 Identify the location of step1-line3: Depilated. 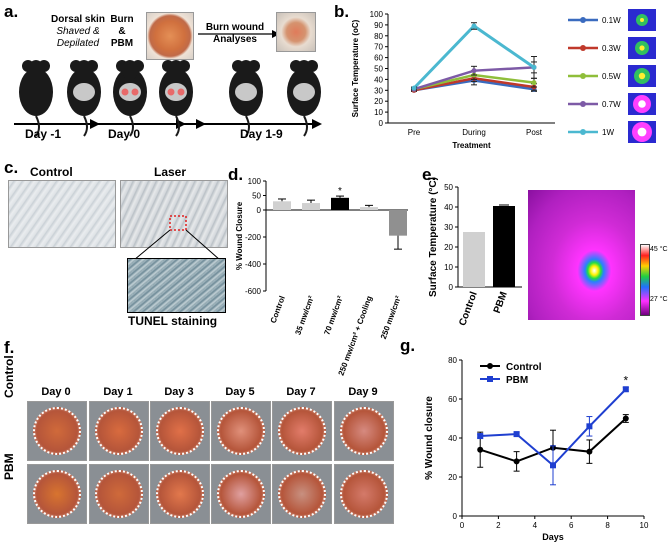
(78, 43).